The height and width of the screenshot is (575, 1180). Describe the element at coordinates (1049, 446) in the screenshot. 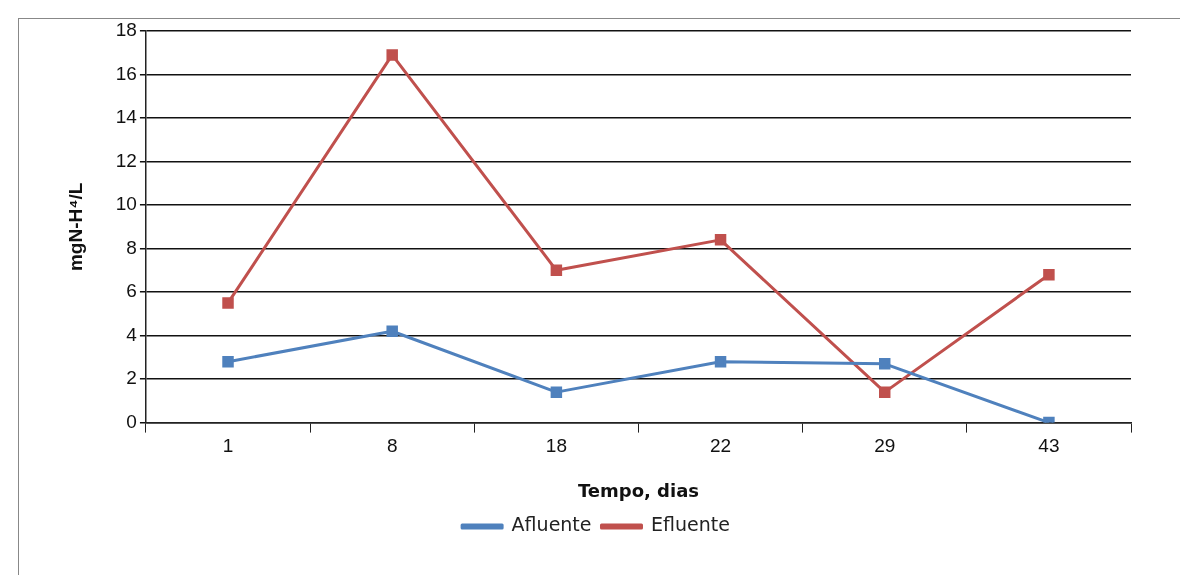

I see `x-tick-label: 43` at that location.